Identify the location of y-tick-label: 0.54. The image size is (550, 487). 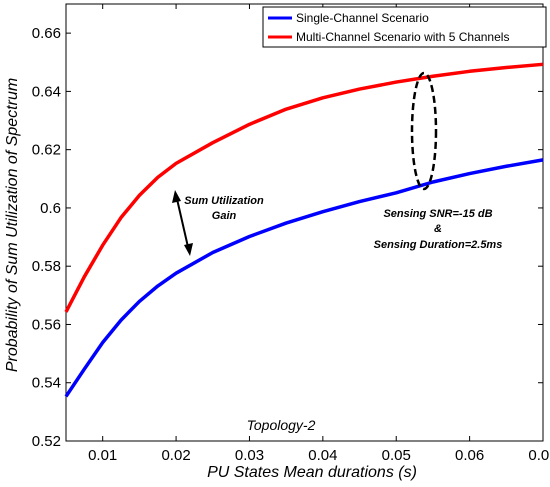
(46, 383).